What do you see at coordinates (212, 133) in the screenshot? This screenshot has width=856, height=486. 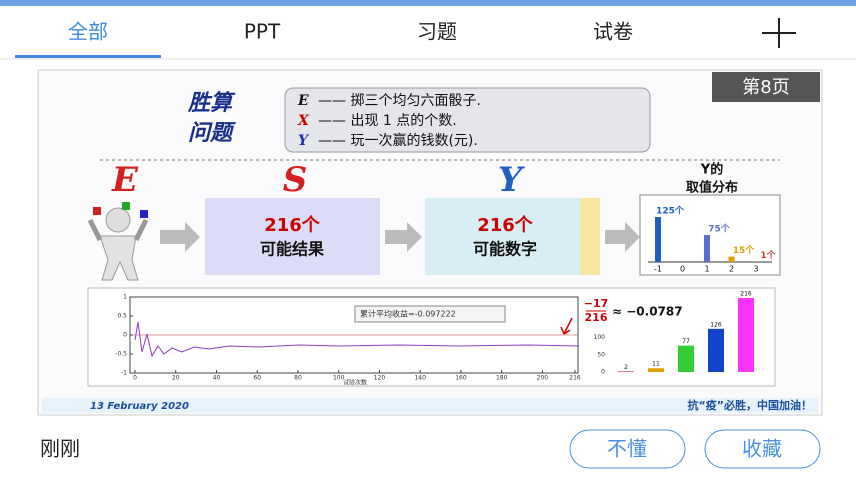 I see `slide-title: 问题` at bounding box center [212, 133].